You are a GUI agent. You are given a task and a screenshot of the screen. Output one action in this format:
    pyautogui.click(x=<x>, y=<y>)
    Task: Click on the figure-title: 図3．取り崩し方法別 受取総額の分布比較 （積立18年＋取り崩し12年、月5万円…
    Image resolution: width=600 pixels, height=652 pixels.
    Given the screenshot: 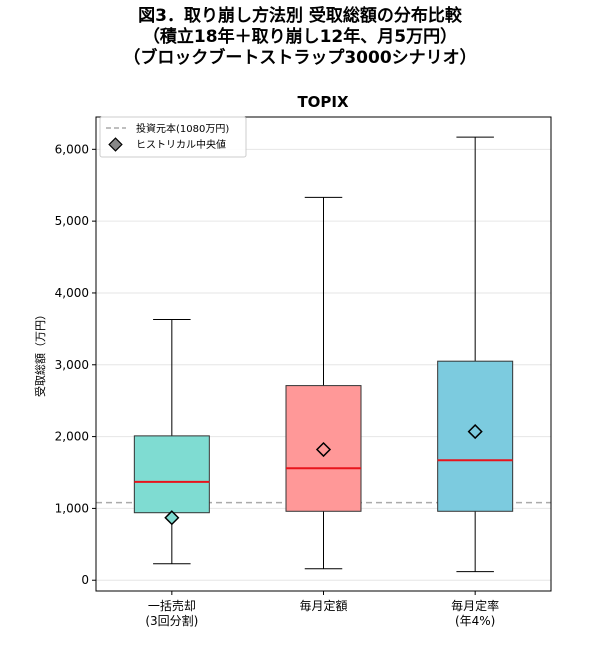 What is the action you would take?
    pyautogui.click(x=300, y=37)
    